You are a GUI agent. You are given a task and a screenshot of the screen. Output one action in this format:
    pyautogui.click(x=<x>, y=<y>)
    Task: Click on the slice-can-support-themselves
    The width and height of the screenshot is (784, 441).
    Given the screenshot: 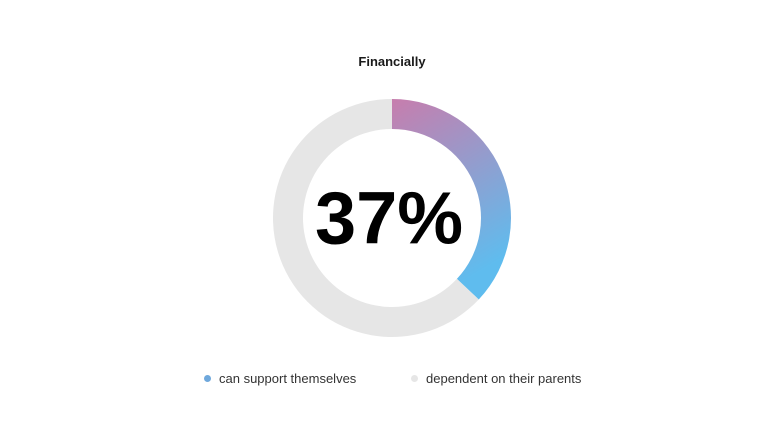 What is the action you would take?
    pyautogui.click(x=452, y=199)
    